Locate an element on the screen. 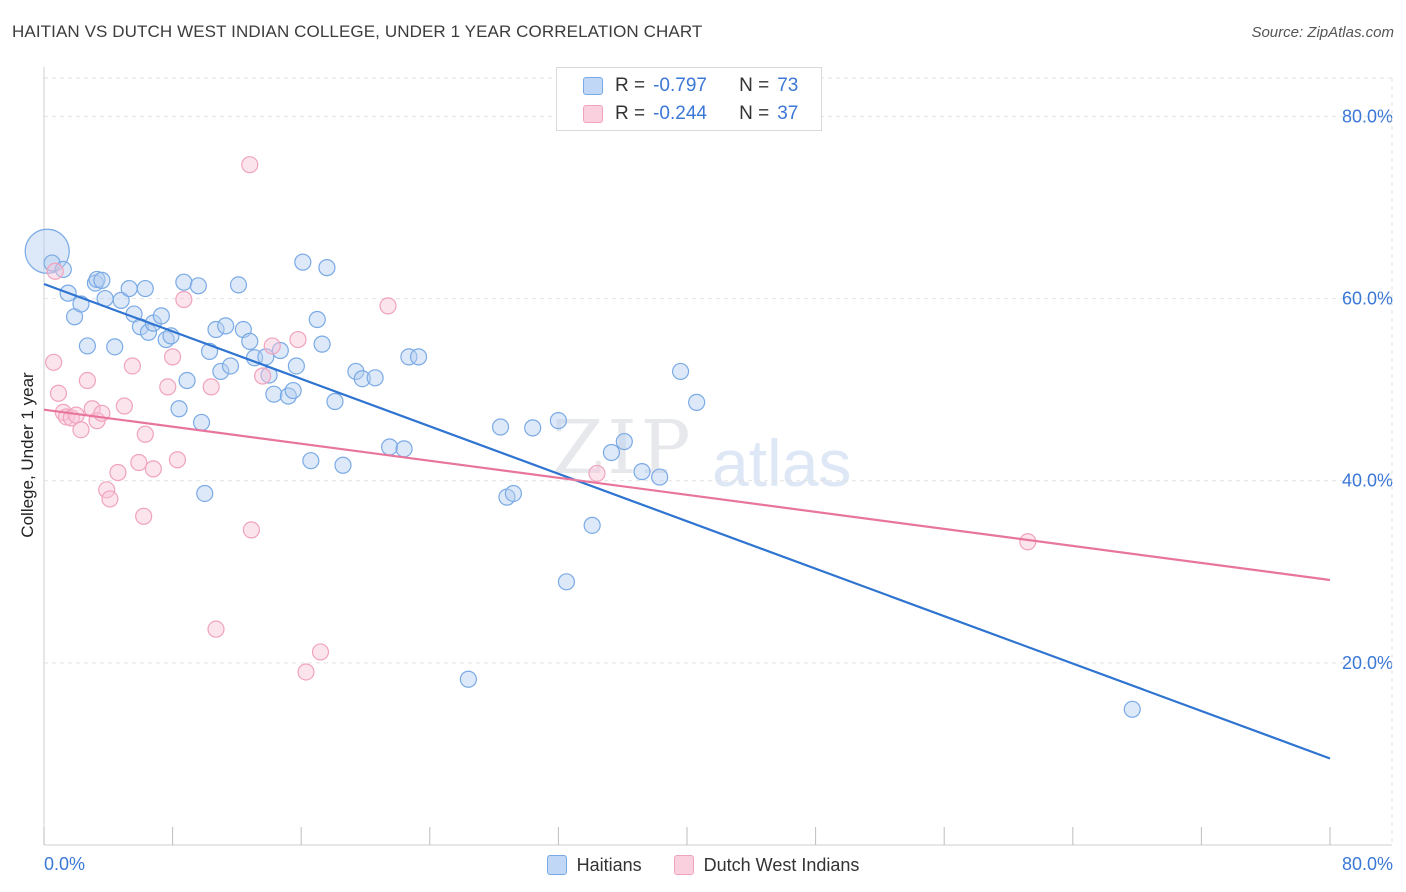  legend-label-dutch-west-indians: Dutch West Indians is located at coordinates (781, 864).